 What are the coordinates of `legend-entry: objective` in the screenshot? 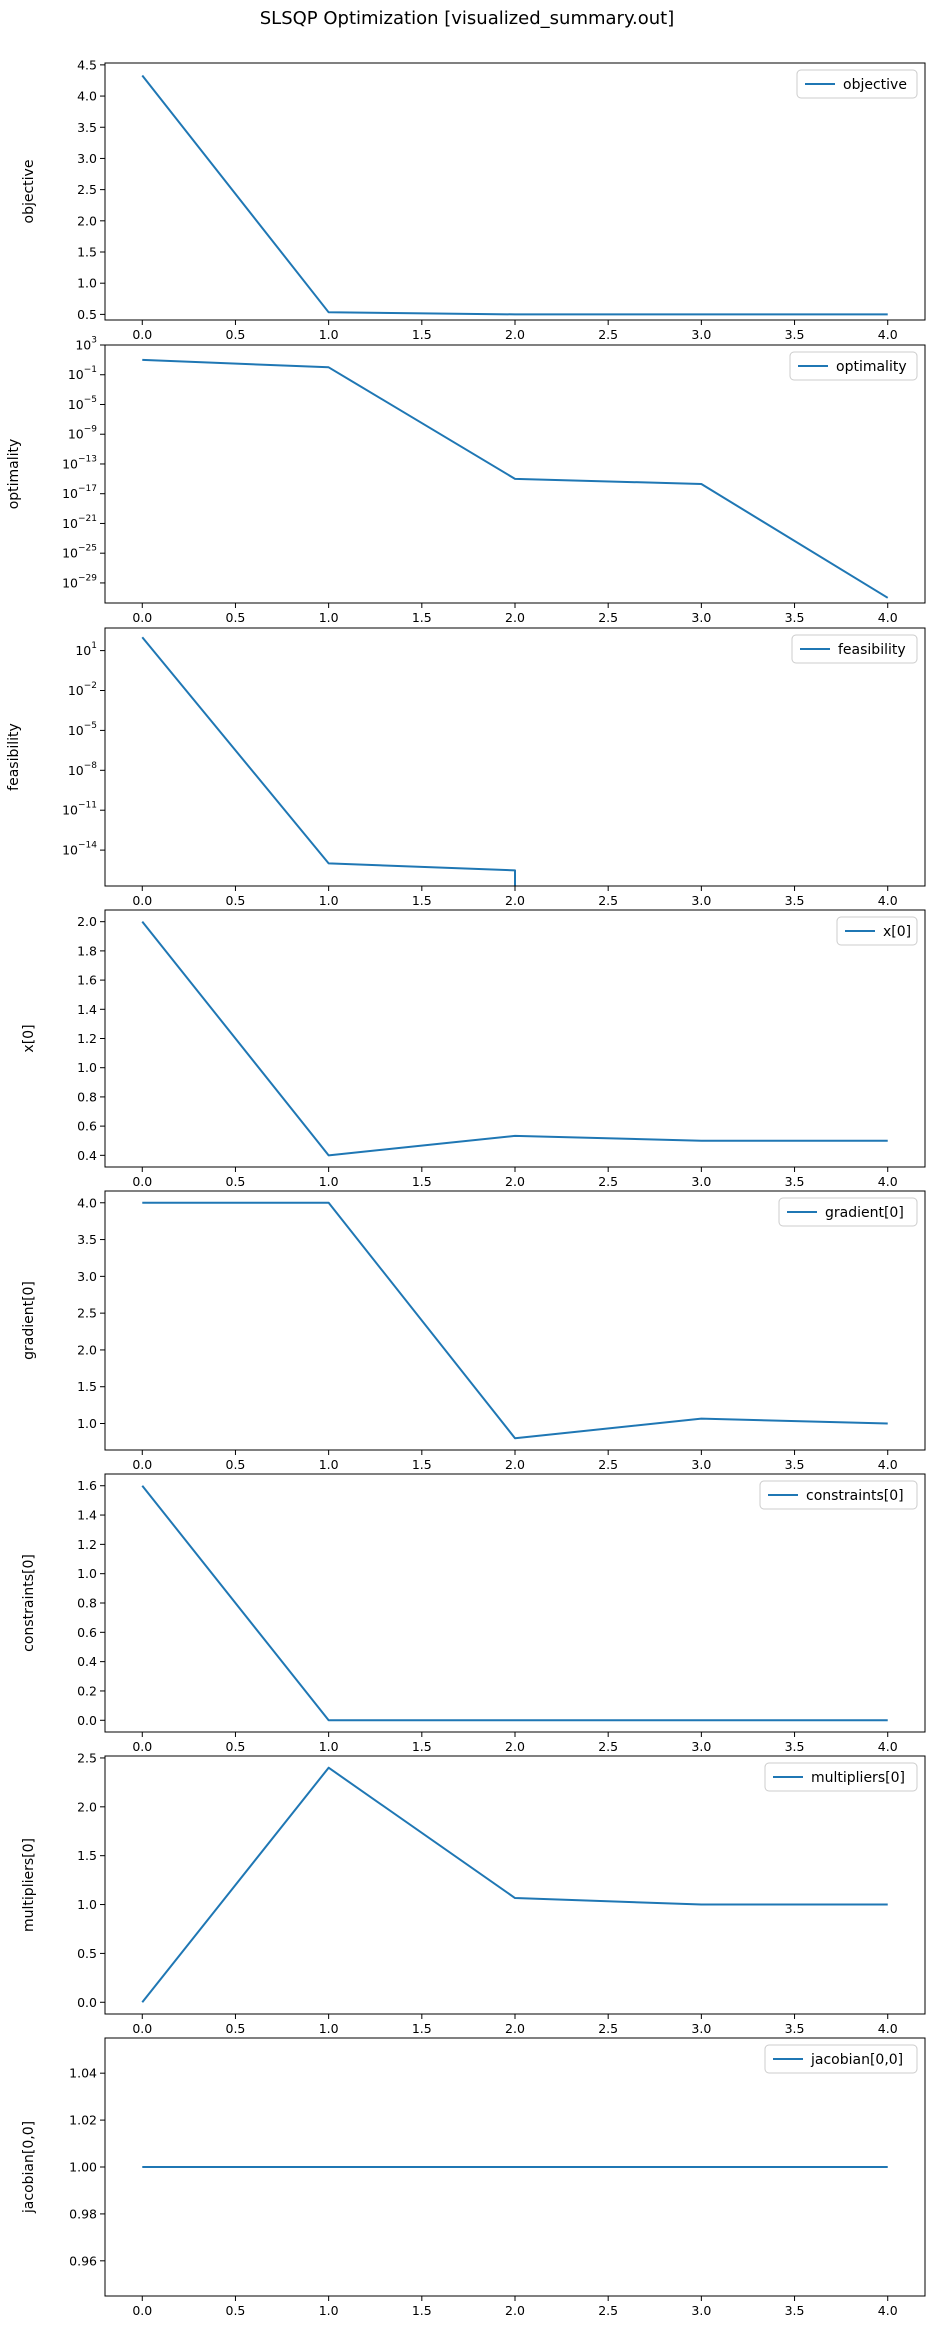 It's located at (875, 85).